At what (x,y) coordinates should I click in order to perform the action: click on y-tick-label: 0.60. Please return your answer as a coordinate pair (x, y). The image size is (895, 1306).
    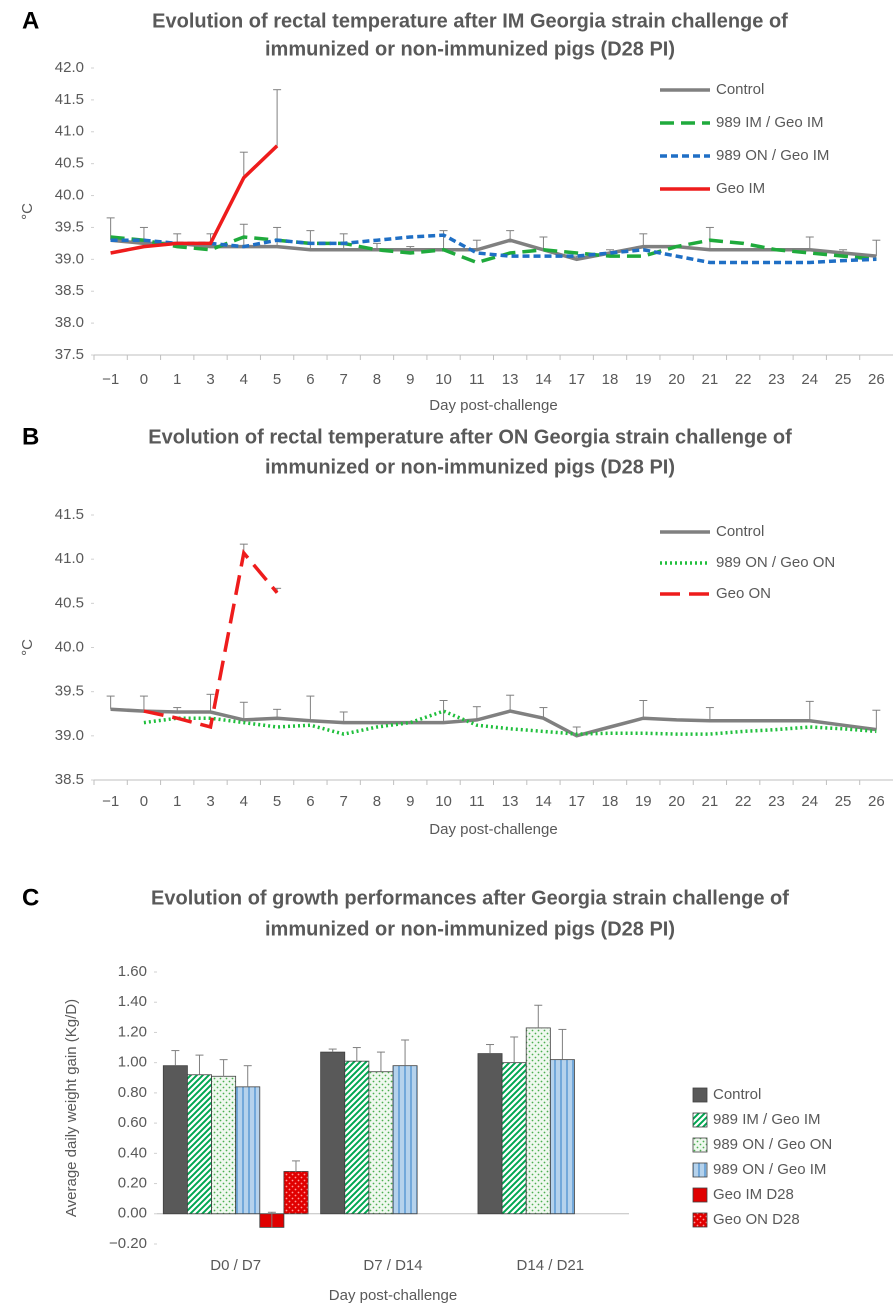
    Looking at the image, I should click on (132, 1122).